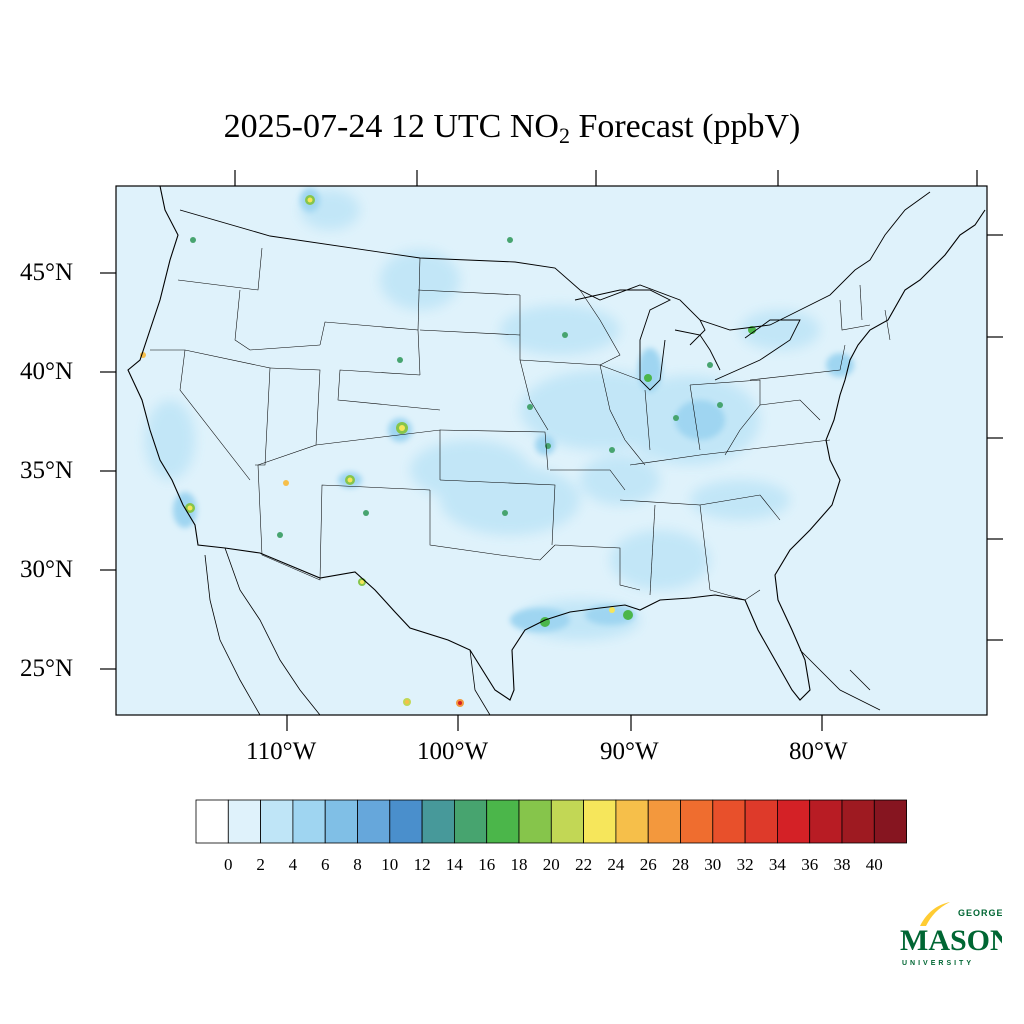 This screenshot has width=1024, height=1024. What do you see at coordinates (648, 864) in the screenshot?
I see `colorbar-tick-label: 26` at bounding box center [648, 864].